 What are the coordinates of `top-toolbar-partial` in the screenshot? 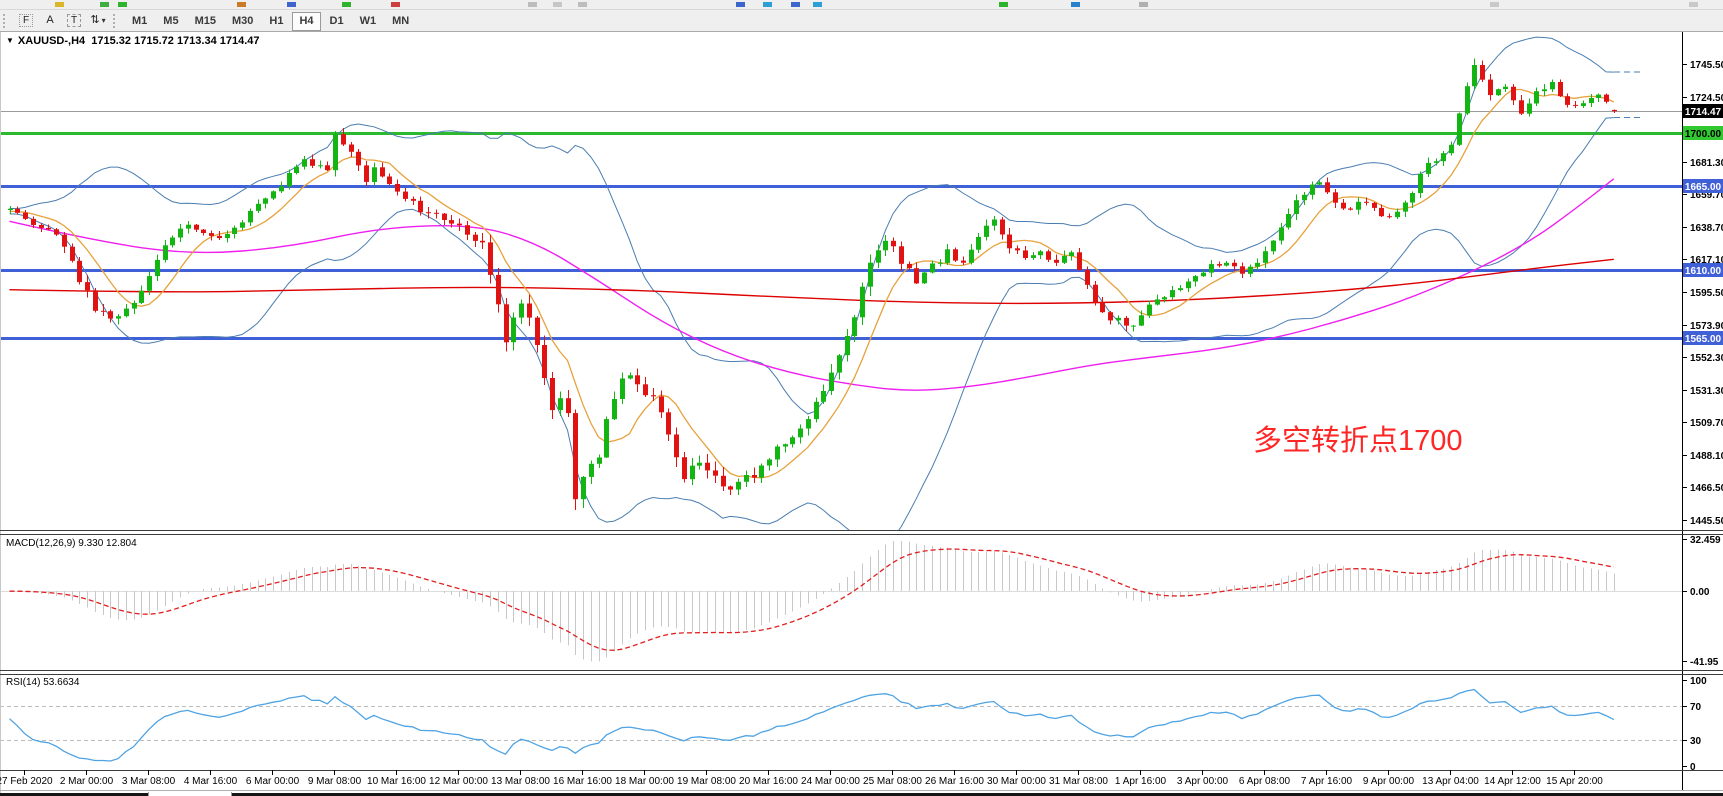 It's located at (861, 5).